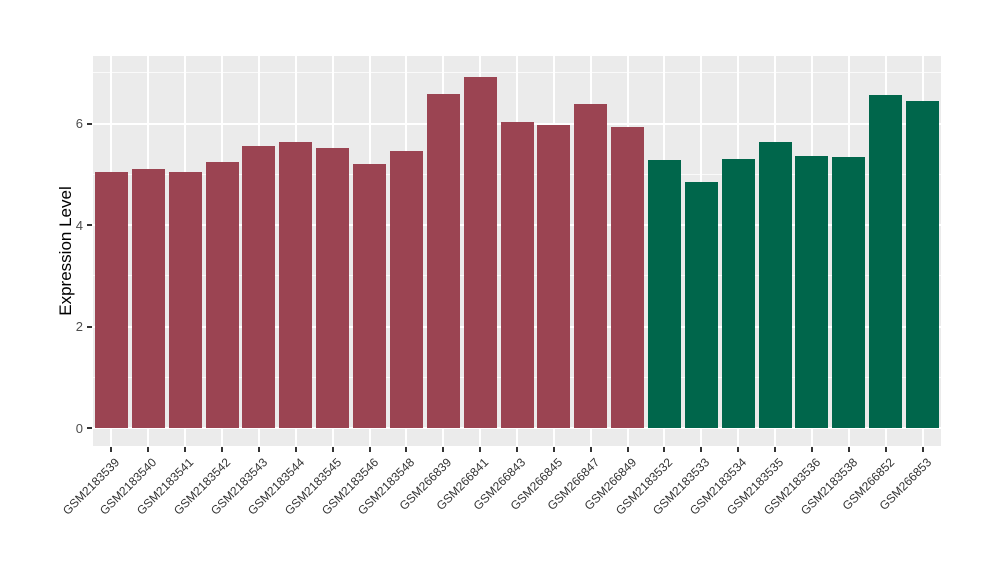 The image size is (1000, 580). What do you see at coordinates (296, 285) in the screenshot?
I see `bar-GSM2183544` at bounding box center [296, 285].